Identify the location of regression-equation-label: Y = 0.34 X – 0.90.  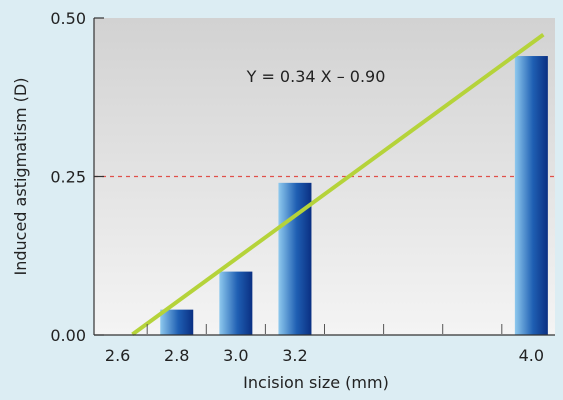
(316, 76).